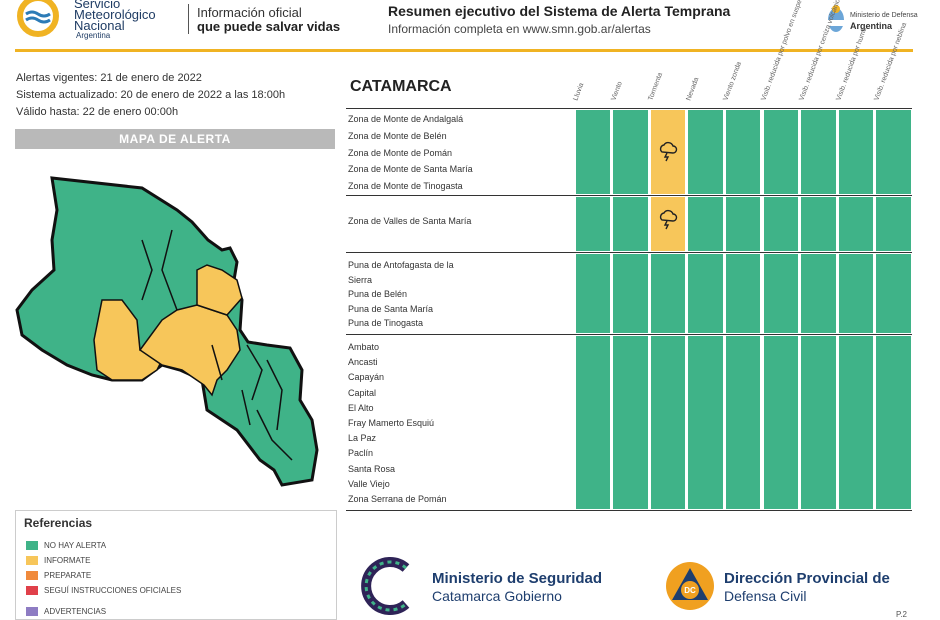 The height and width of the screenshot is (620, 940). Describe the element at coordinates (666, 82) in the screenshot. I see `column-header: Tormenta` at that location.